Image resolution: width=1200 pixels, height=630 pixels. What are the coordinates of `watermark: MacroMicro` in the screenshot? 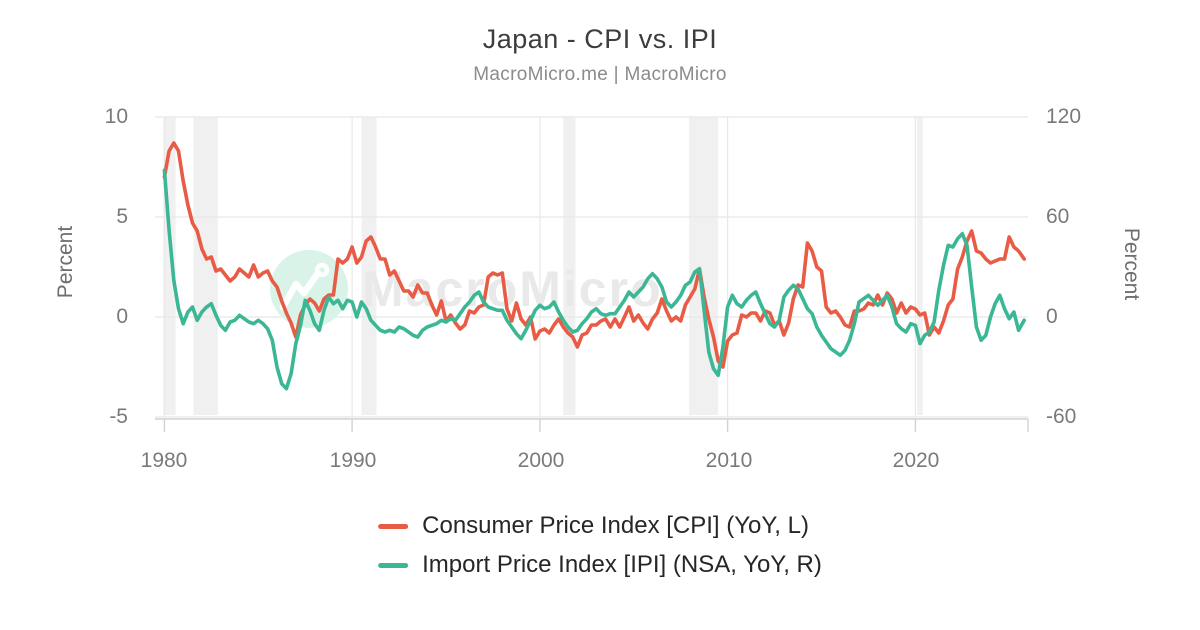 It's located at (466, 289).